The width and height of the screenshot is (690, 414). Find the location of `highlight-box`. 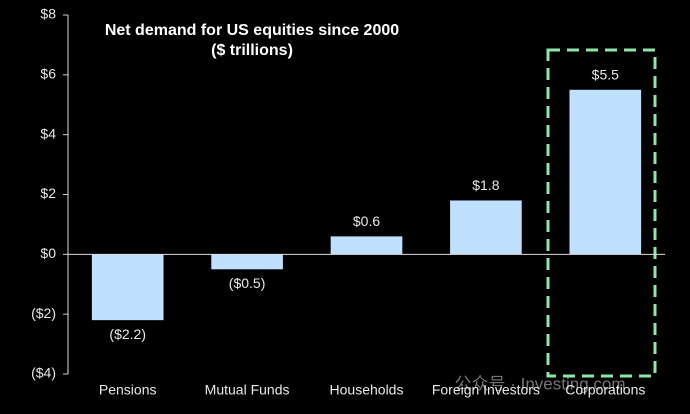

highlight-box is located at coordinates (601, 213).